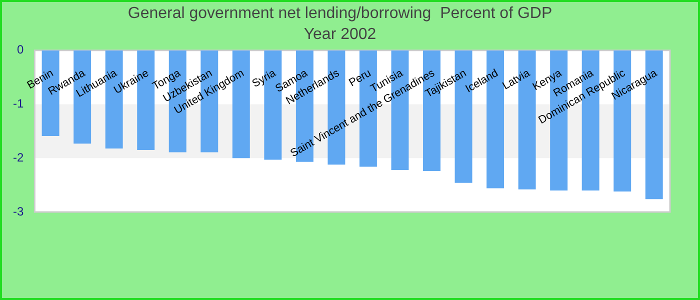  What do you see at coordinates (18, 103) in the screenshot?
I see `y-tick-label: -1` at bounding box center [18, 103].